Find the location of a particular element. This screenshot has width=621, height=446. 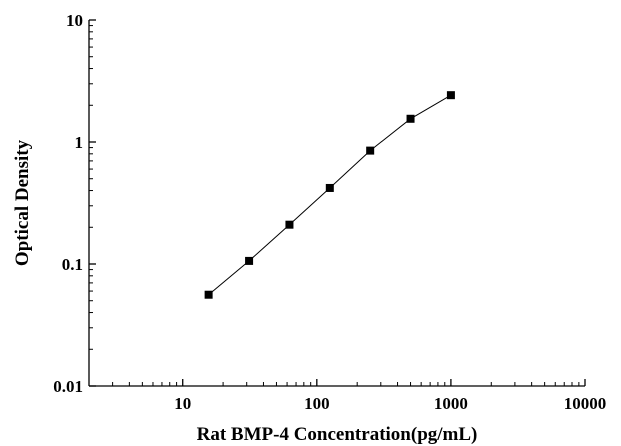

x-tick-label: 1000 is located at coordinates (451, 403).